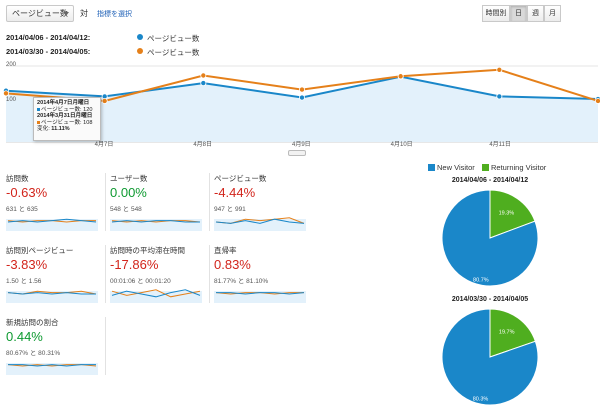 The height and width of the screenshot is (417, 600). Describe the element at coordinates (128, 192) in the screenshot. I see `scorecard-change: 0.00%` at that location.